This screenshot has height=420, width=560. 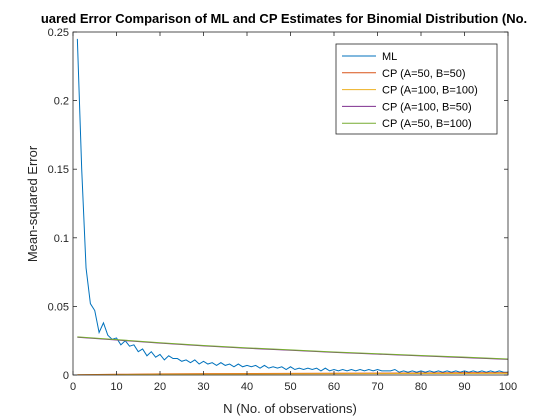 I want to click on x-tick-label: 70, so click(x=377, y=387).